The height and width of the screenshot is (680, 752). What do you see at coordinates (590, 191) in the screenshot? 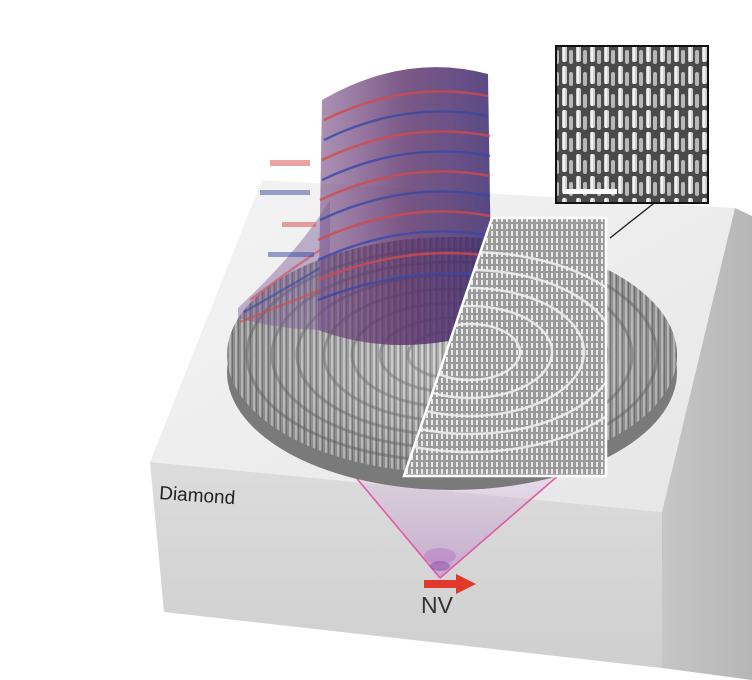
I see `sem-scale-bar` at bounding box center [590, 191].